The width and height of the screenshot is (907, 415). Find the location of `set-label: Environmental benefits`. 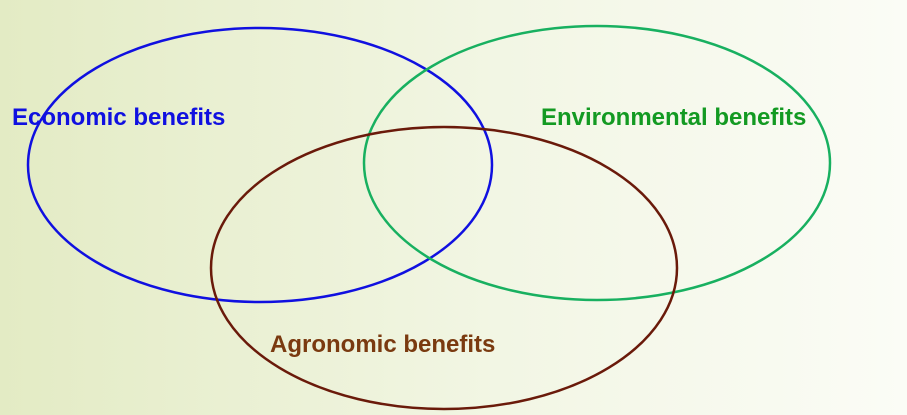

set-label: Environmental benefits is located at coordinates (673, 117).